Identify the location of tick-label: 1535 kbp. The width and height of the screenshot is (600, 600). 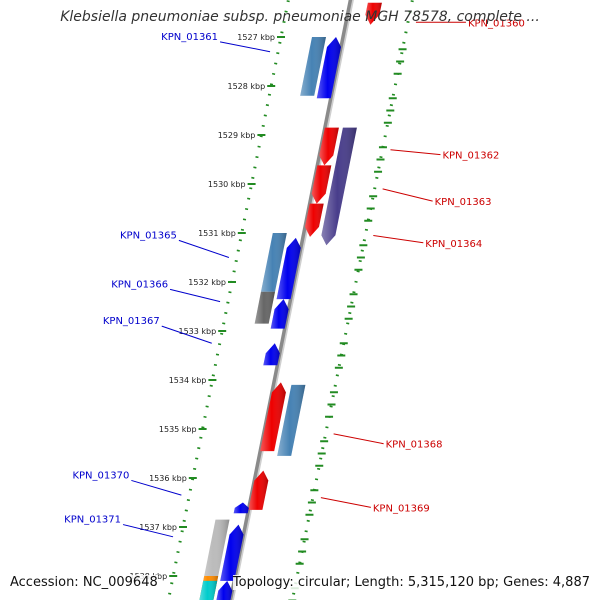
(178, 429).